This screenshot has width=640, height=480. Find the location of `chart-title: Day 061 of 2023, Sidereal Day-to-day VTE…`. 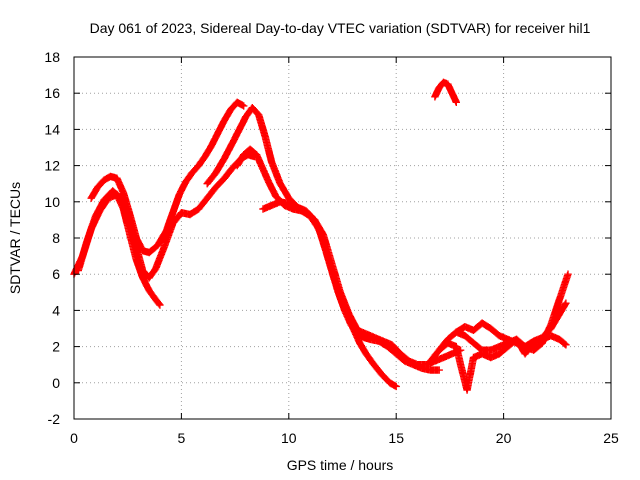

chart-title: Day 061 of 2023, Sidereal Day-to-day VTE… is located at coordinates (340, 28).